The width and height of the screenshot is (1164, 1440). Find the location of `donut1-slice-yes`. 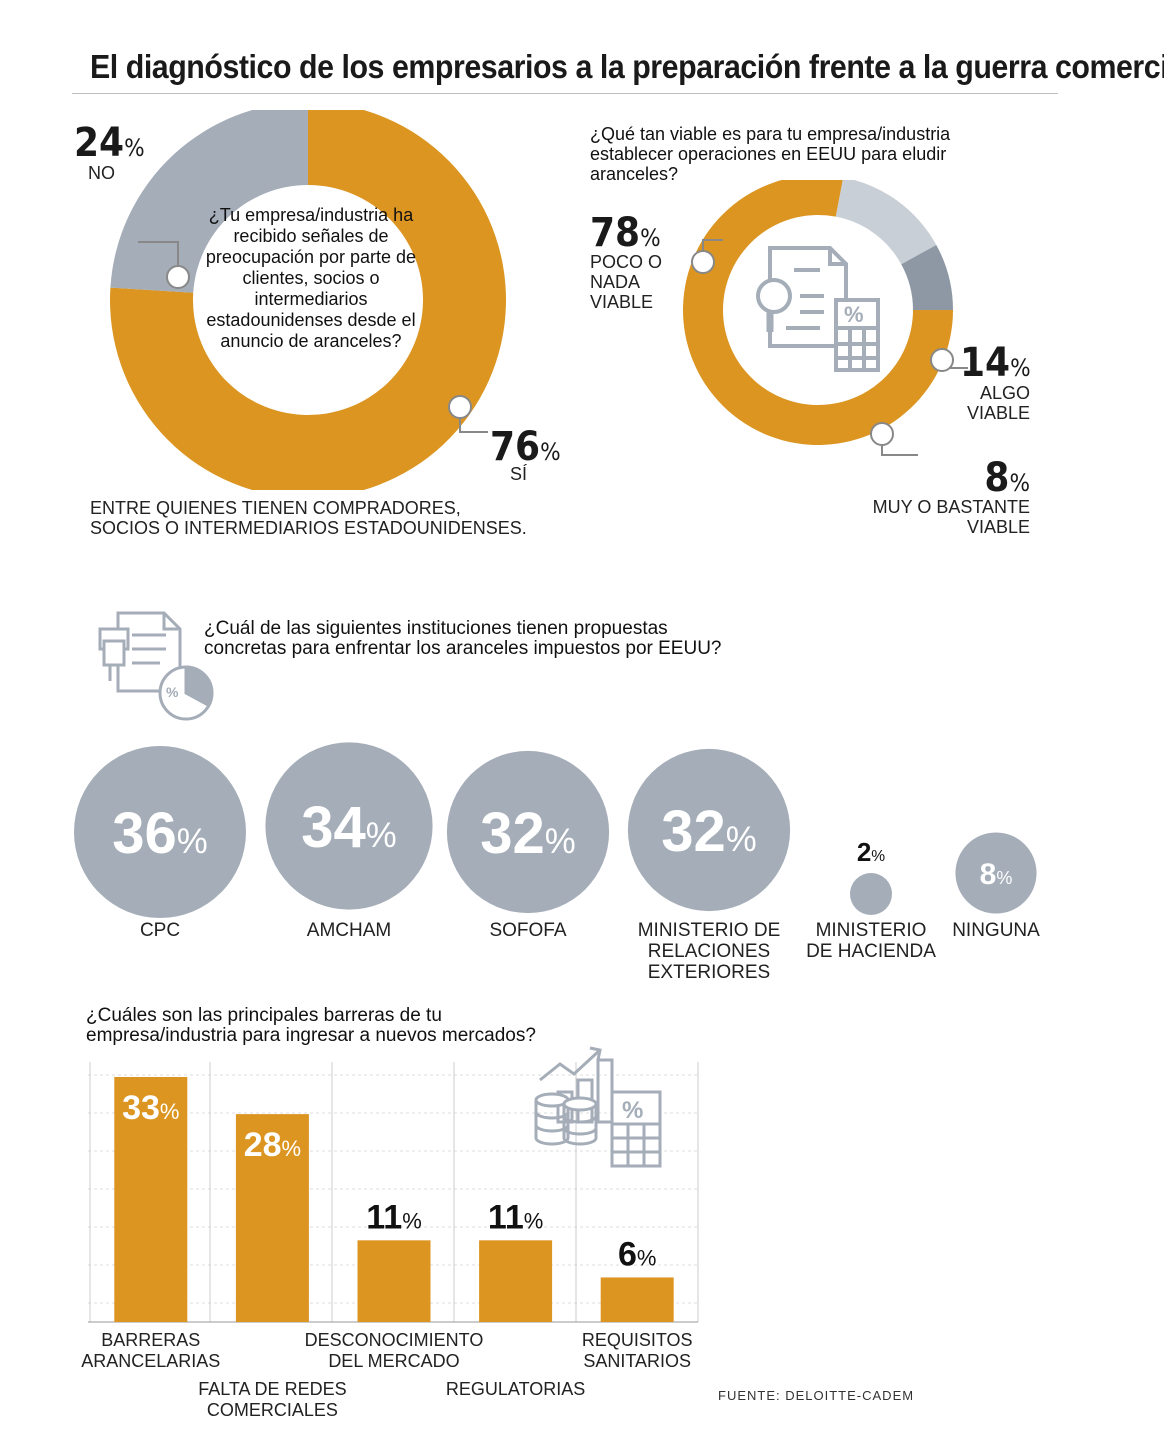

donut1-slice-yes is located at coordinates (308, 300).